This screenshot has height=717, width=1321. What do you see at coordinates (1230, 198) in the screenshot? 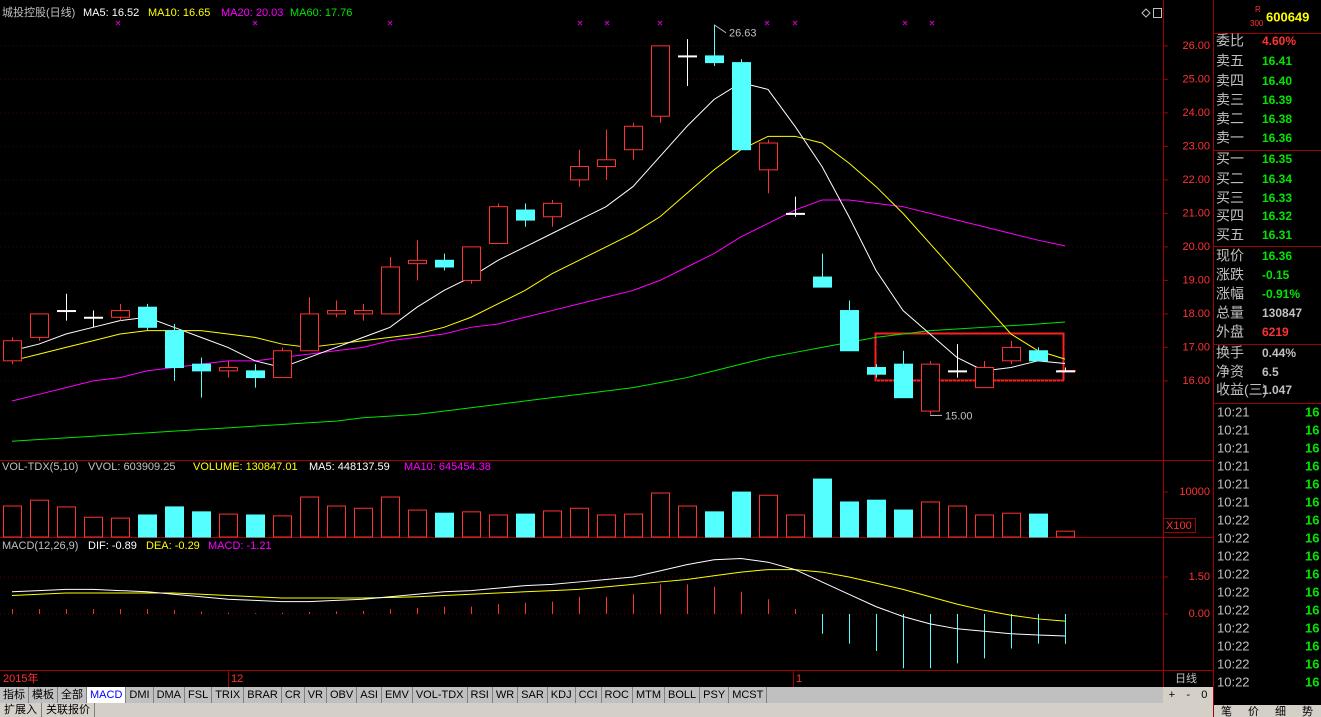
I see `quote-label: 买三` at bounding box center [1230, 198].